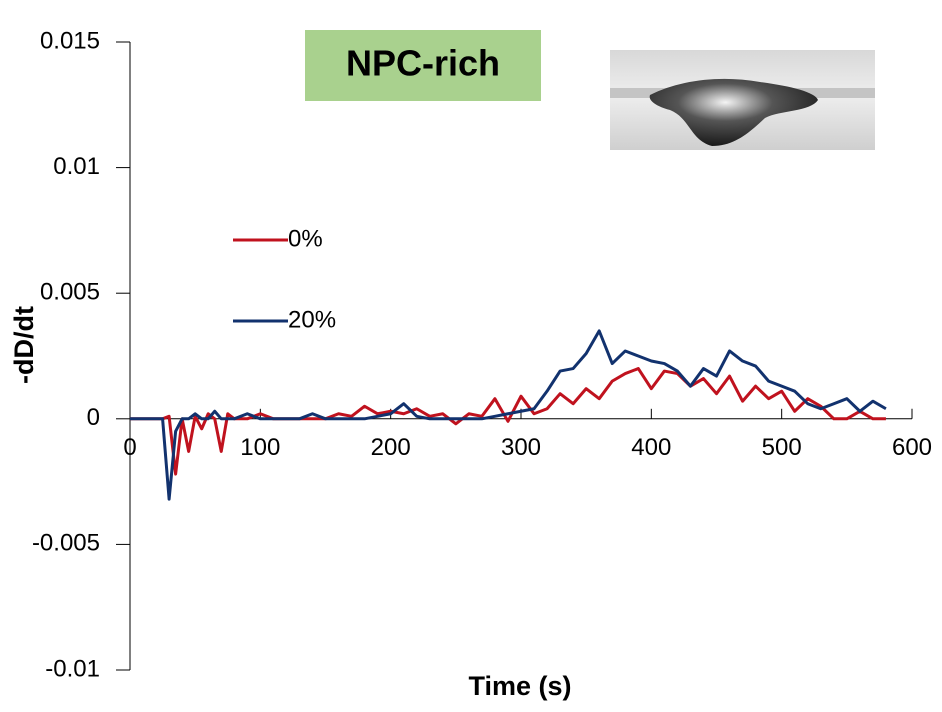 Image resolution: width=942 pixels, height=712 pixels. I want to click on y-axis-label: -dD/dt, so click(24, 345).